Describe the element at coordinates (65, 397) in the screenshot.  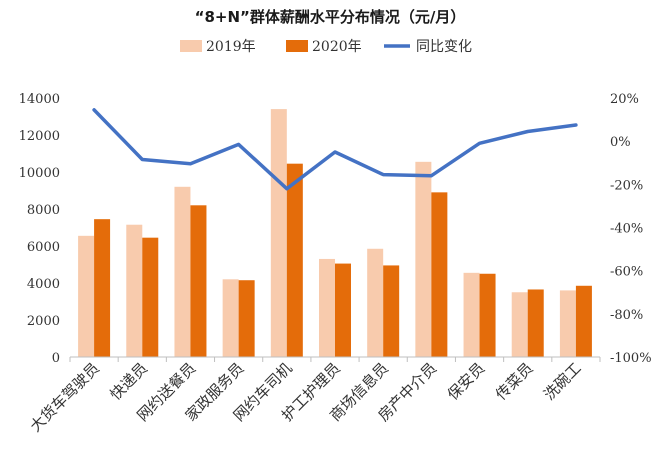
I see `category-label: 大货车驾驶员` at that location.